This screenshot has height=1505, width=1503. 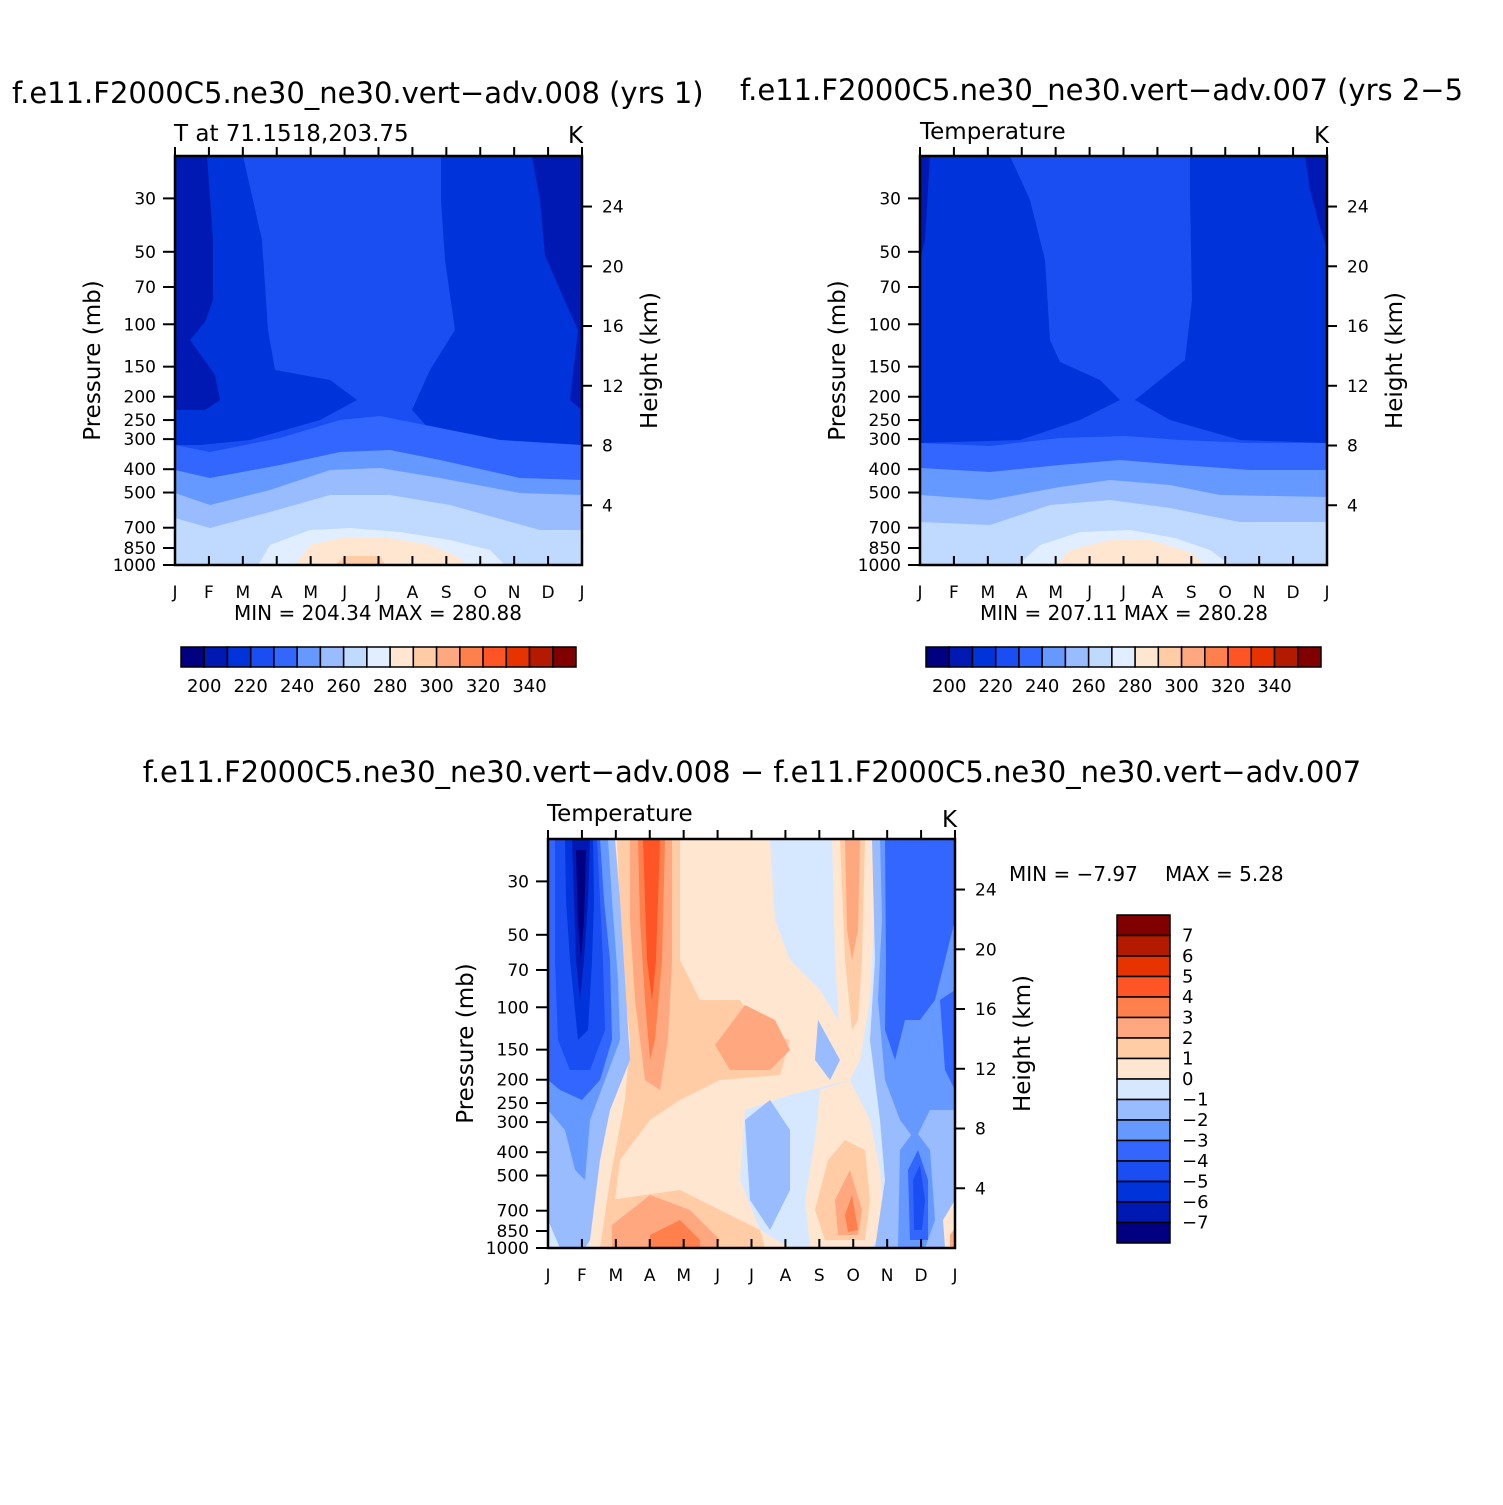 I want to click on y-axis-label: Pressure (mb), so click(x=93, y=360).